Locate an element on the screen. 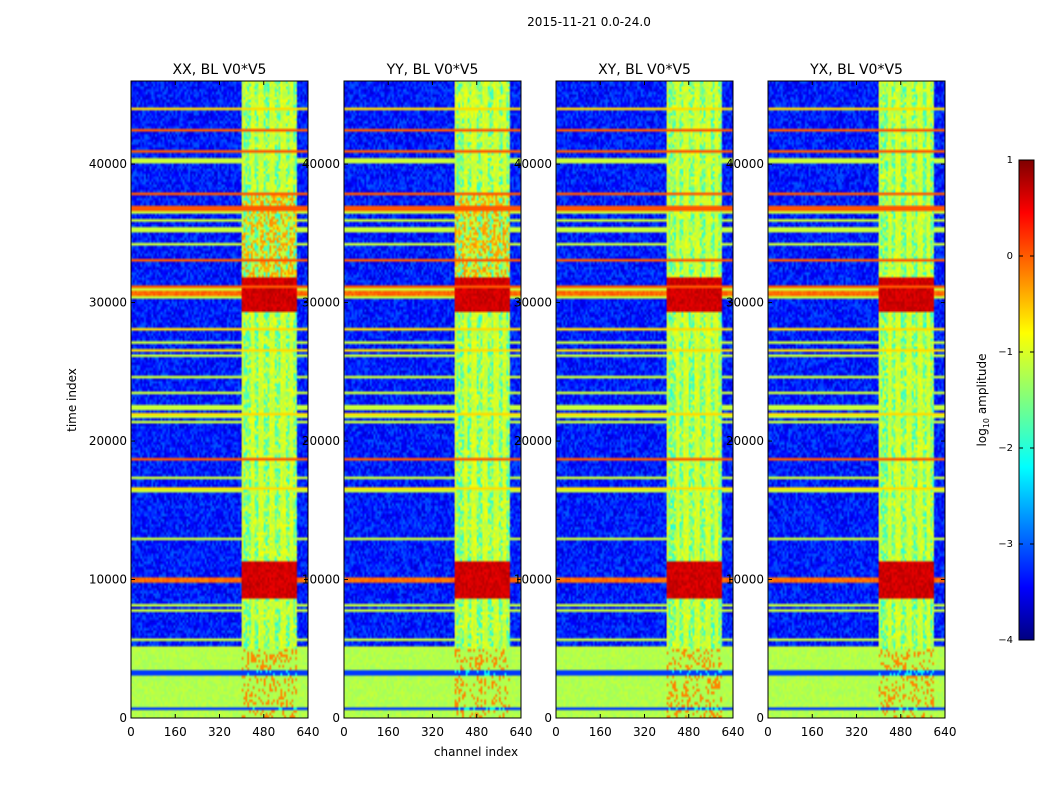 Image resolution: width=1050 pixels, height=800 pixels. figure-suptitle: 2015-11-21 0.0-24.0 is located at coordinates (589, 22).